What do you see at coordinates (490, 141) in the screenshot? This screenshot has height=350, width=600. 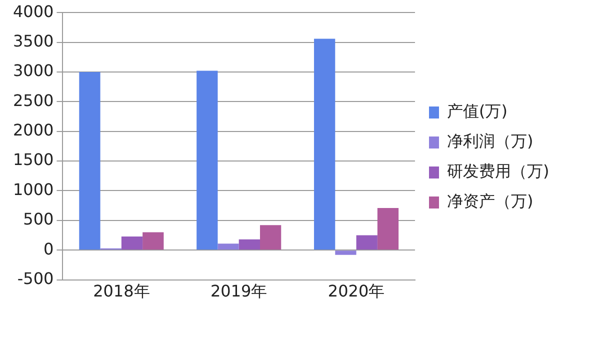 I see `legend-label: 净利润（万)` at bounding box center [490, 141].